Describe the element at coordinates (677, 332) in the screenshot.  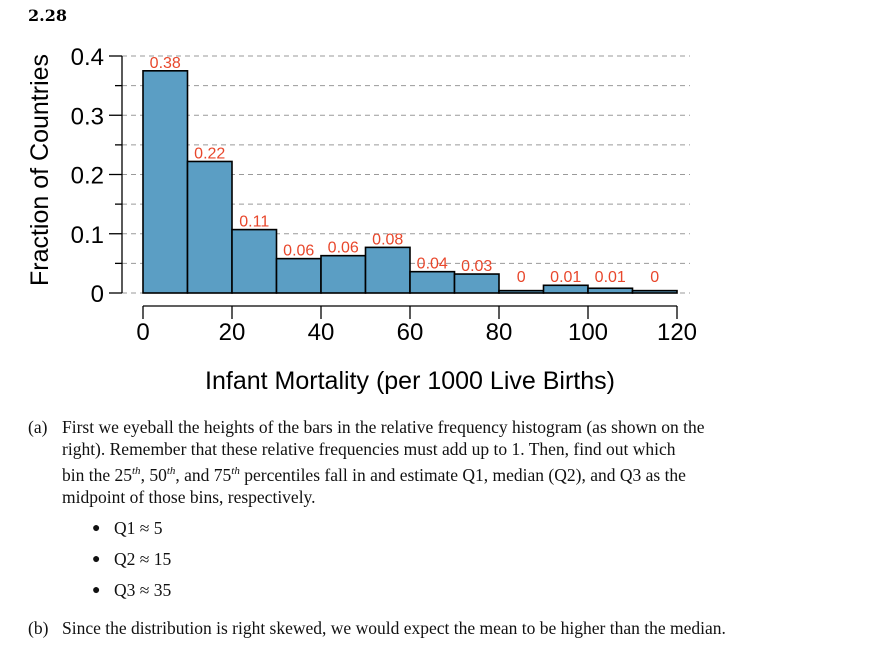
I see `x-tick-label: 120` at that location.